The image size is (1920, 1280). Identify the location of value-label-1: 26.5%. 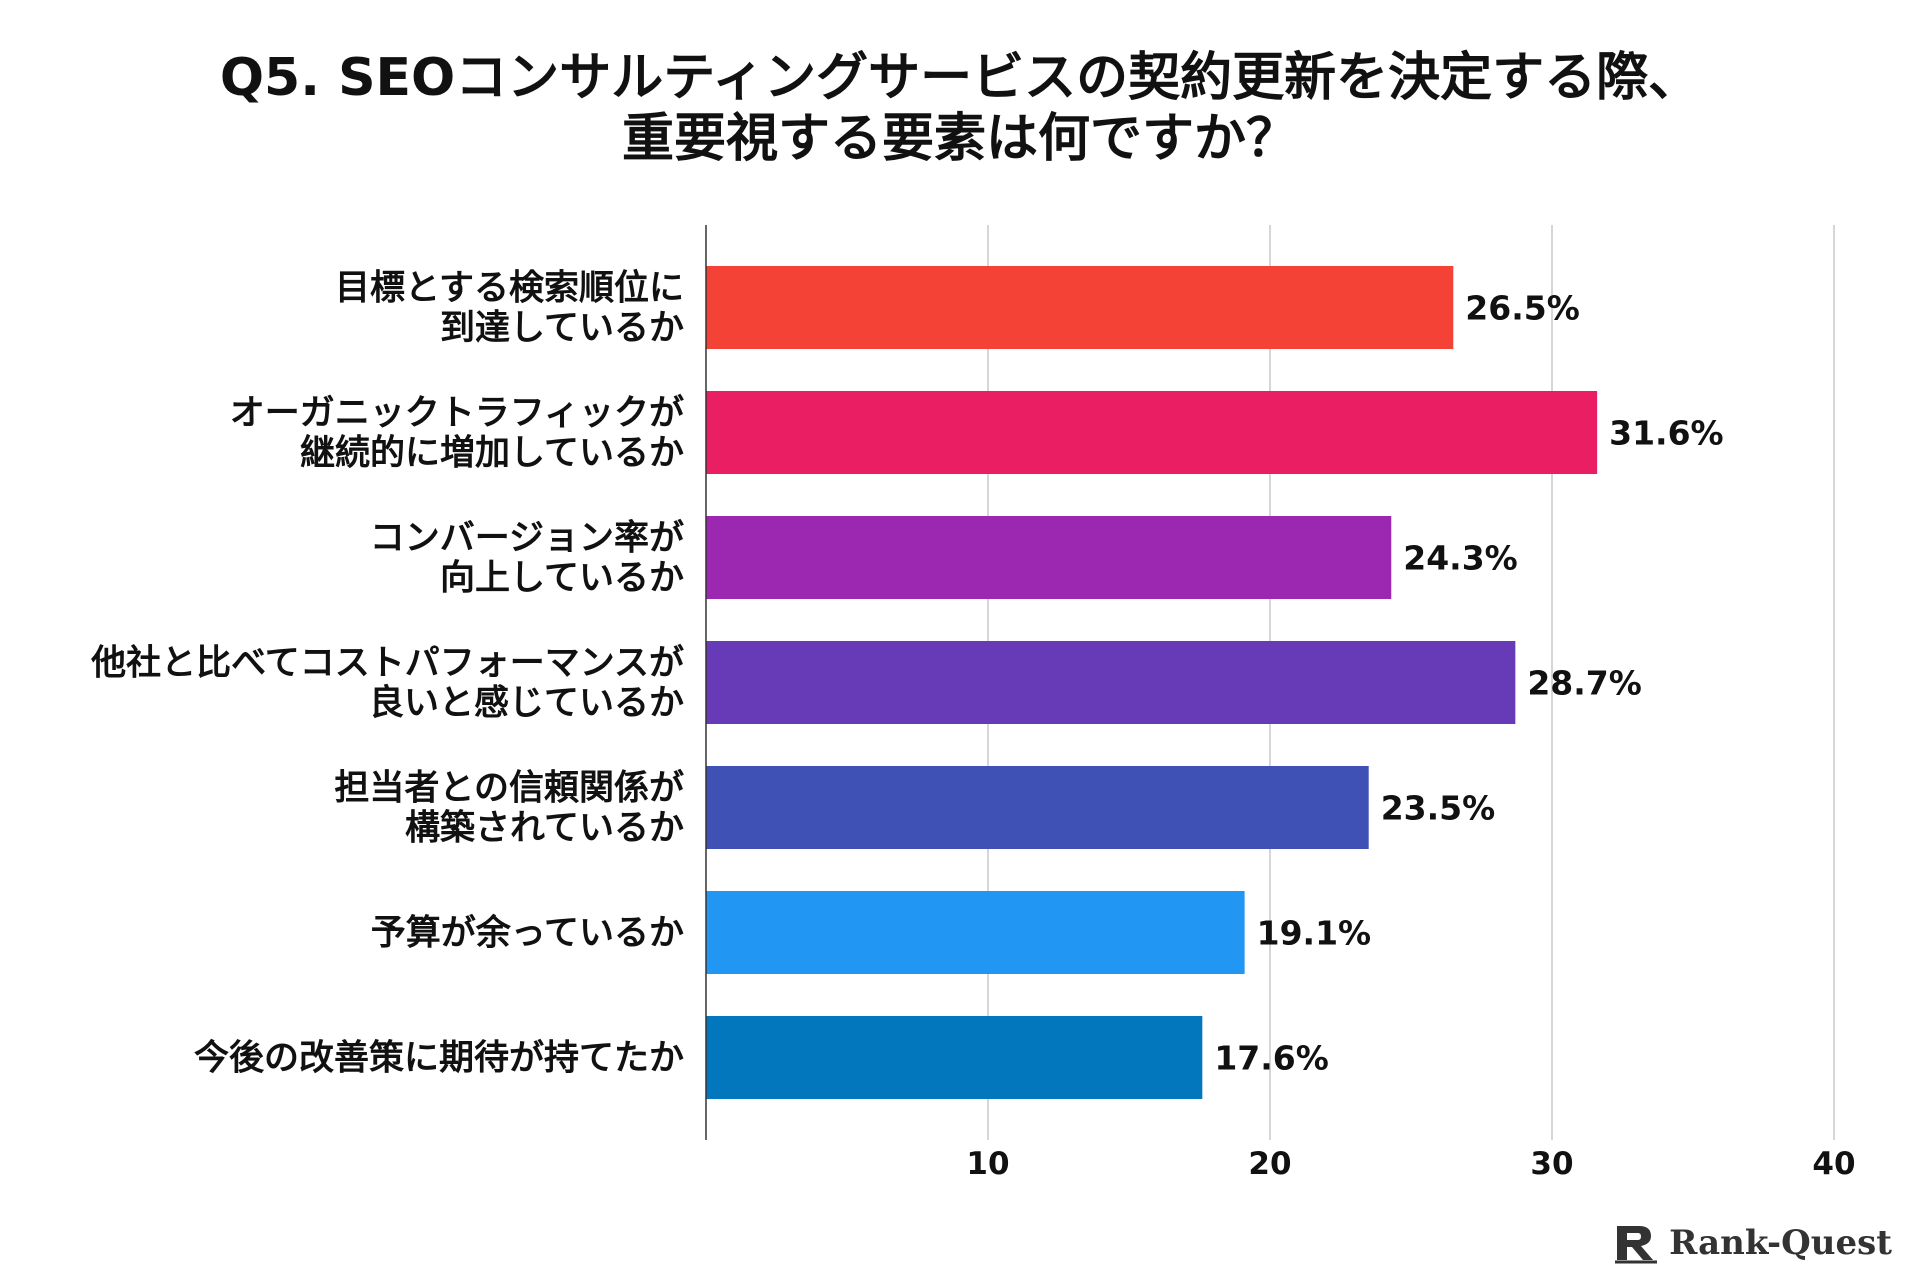
(1522, 308).